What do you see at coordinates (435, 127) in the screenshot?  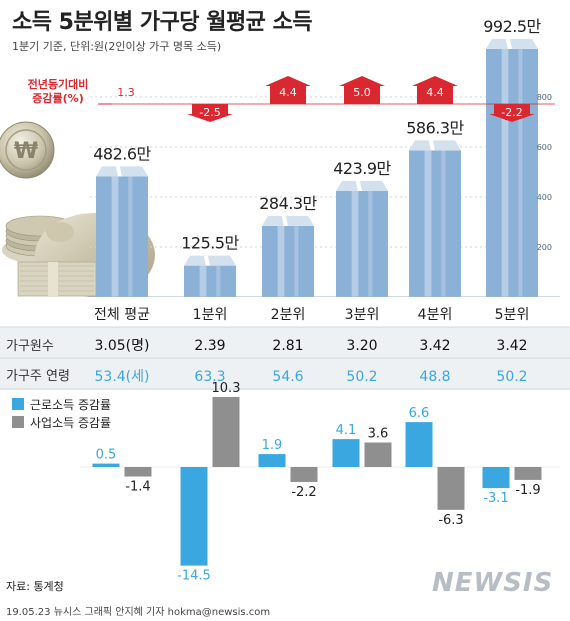 I see `income-value-label: 586.3만` at bounding box center [435, 127].